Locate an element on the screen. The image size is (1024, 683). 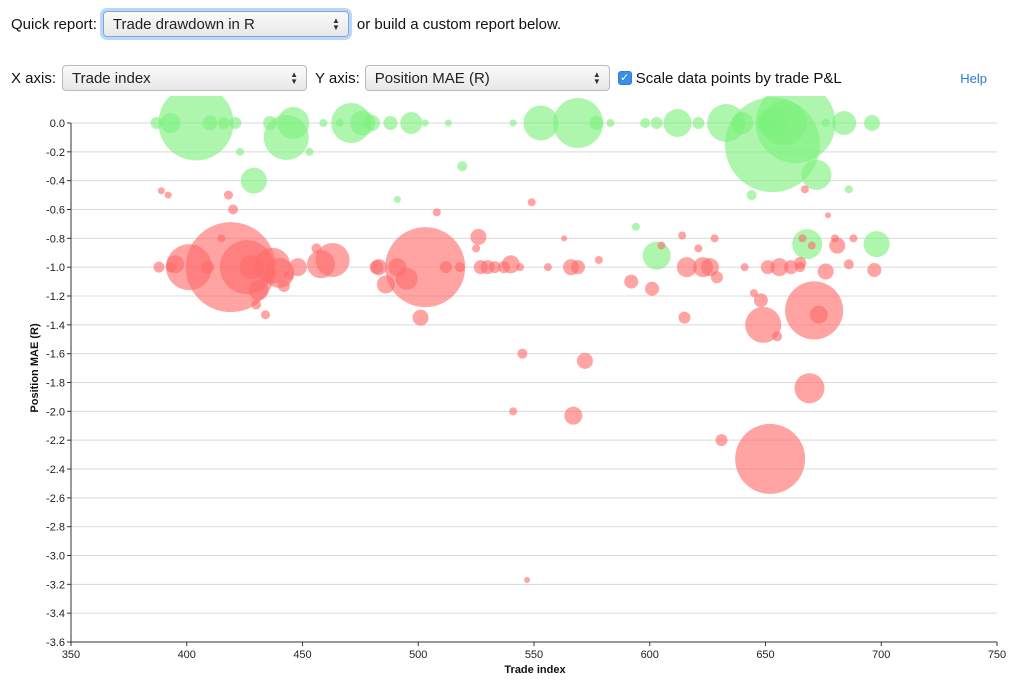
x-axis-select: Trade index ▲ ▼ is located at coordinates (185, 78).